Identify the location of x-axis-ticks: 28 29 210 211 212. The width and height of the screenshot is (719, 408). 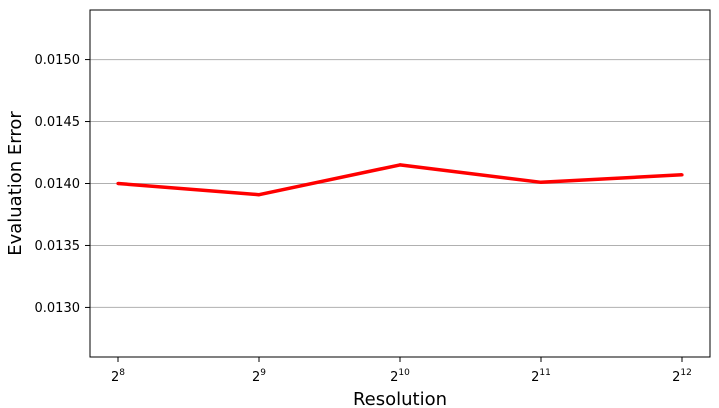
(401, 371).